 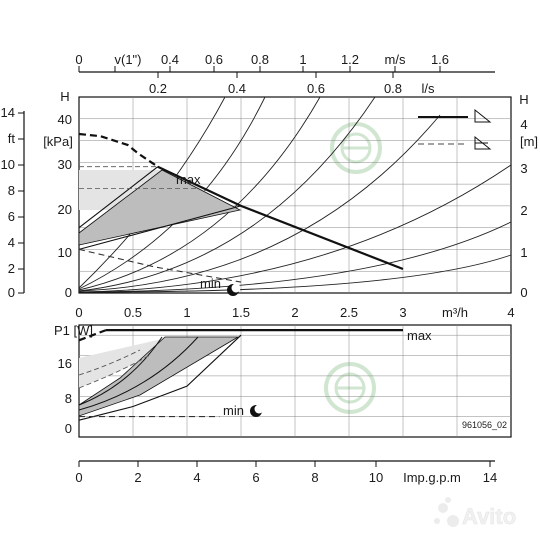 I want to click on ft-label: ft, so click(x=12, y=138).